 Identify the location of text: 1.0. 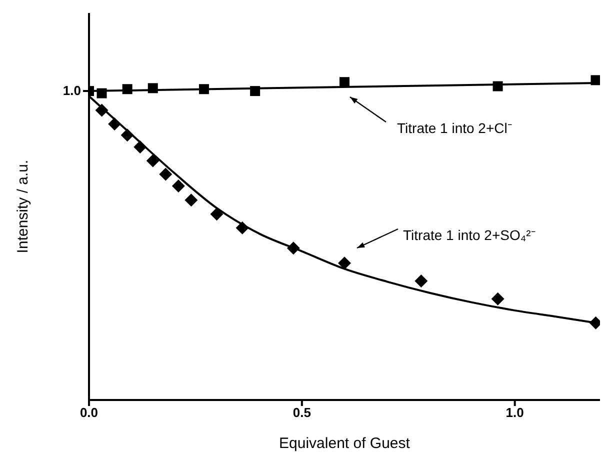
(71, 90).